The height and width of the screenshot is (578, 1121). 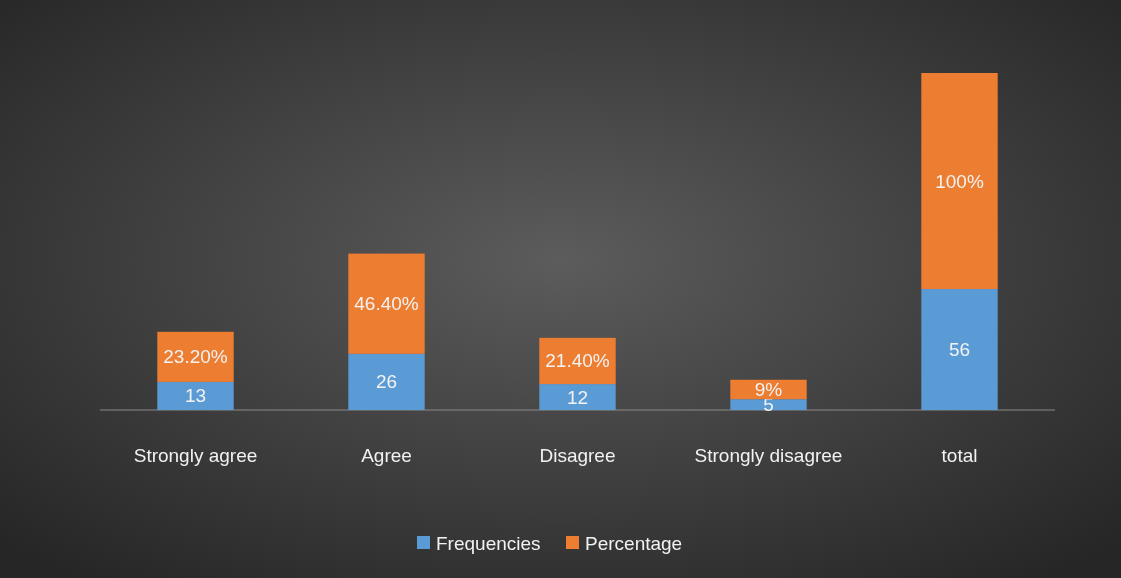 I want to click on data-label: 46.40%, so click(x=386, y=304).